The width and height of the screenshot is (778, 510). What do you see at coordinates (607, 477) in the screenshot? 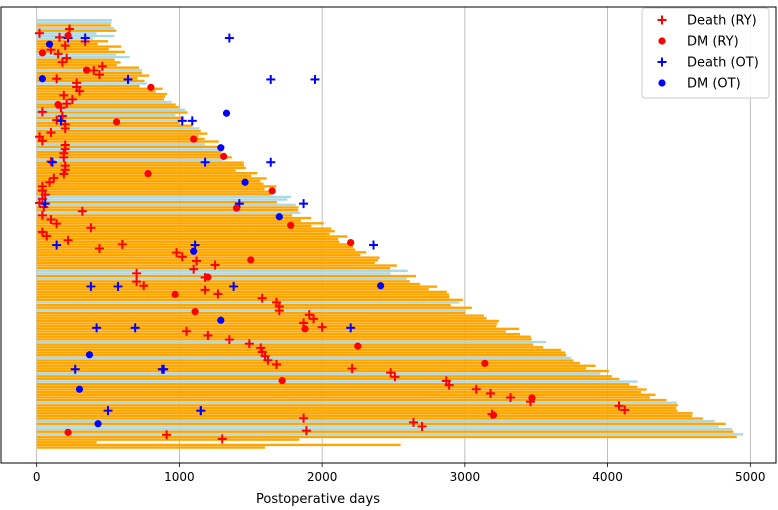
I see `x-tick-label: 4000` at bounding box center [607, 477].